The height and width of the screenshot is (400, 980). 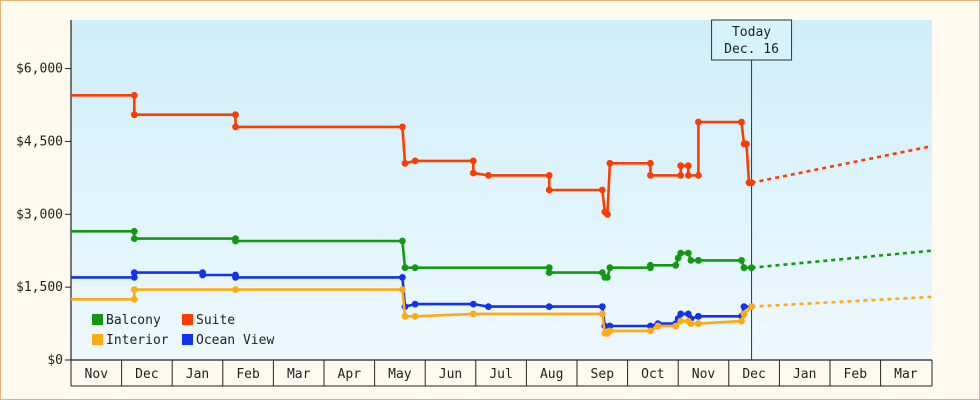 I want to click on legend-label: Ocean View, so click(x=235, y=340).